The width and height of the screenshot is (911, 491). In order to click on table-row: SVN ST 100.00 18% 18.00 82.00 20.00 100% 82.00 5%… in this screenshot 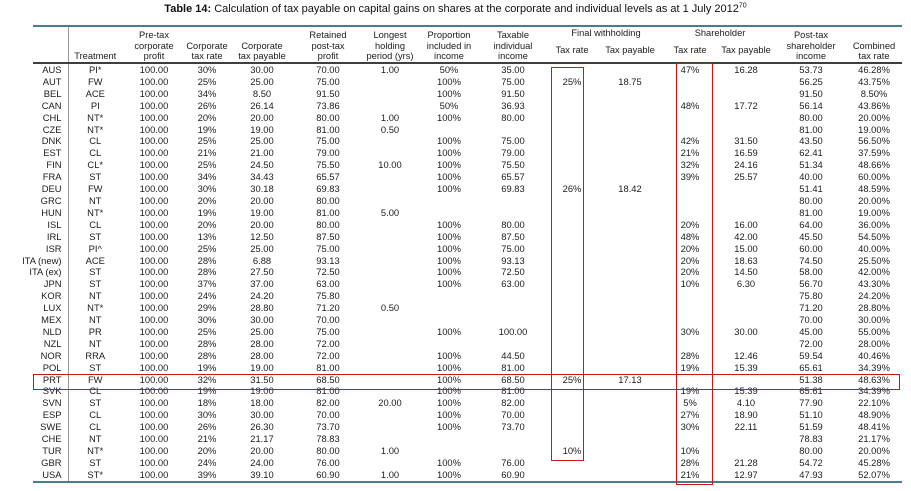, I will do `click(467, 403)`.